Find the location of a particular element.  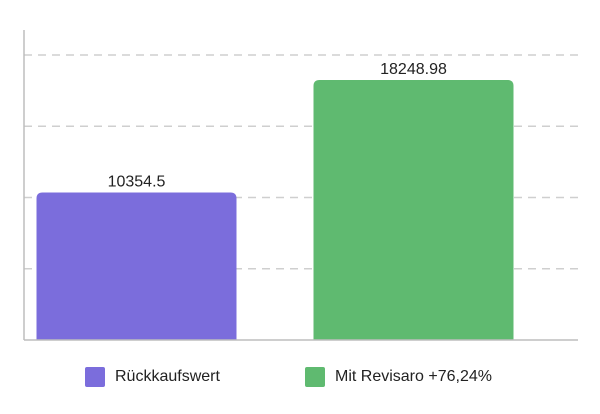

legend-item-rueckkaufswert: Rückkaufswert is located at coordinates (152, 377).